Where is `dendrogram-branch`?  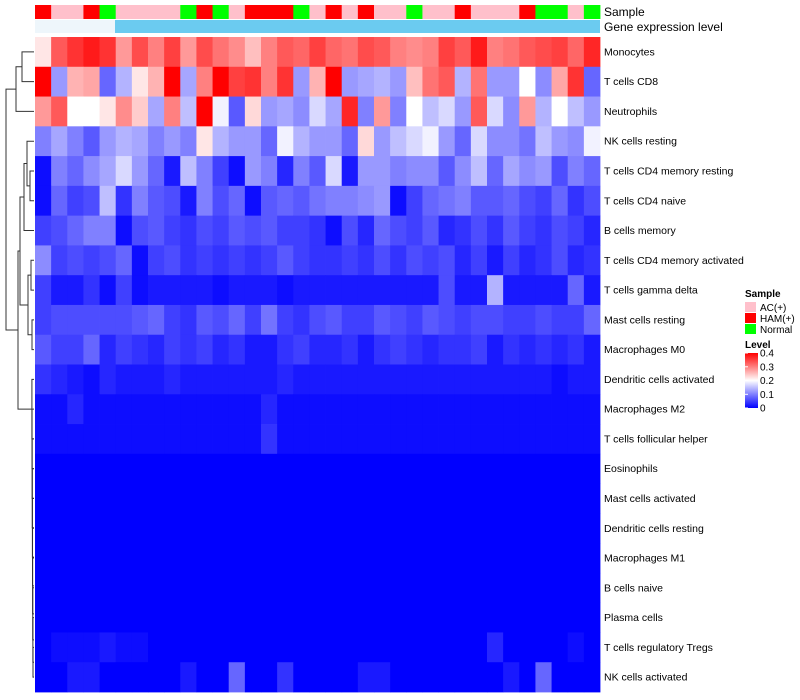
dendrogram-branch is located at coordinates (24, 89).